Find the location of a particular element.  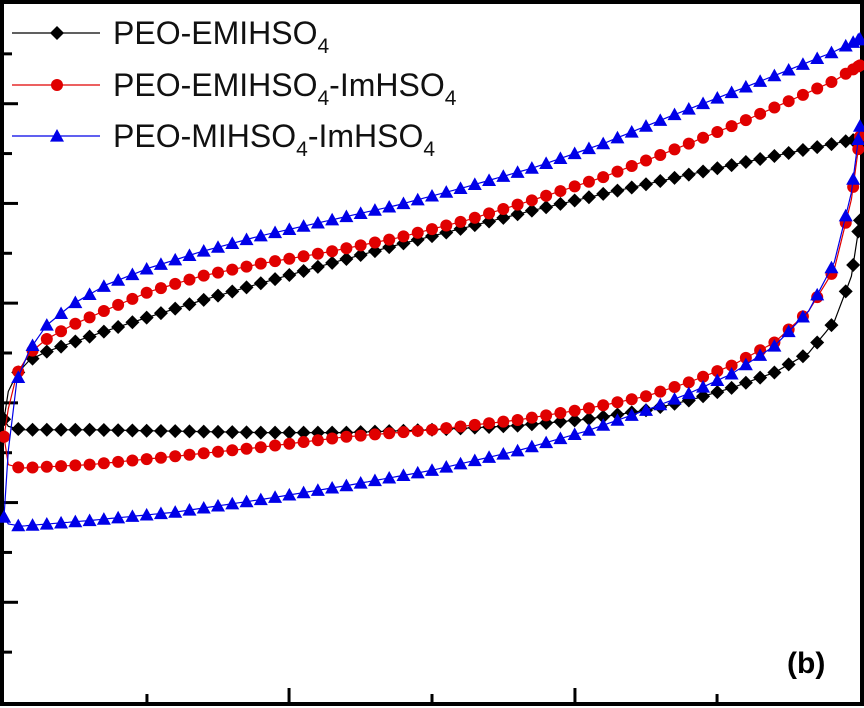

legend-entry-1: PEO-EMIHSO4 is located at coordinates (170, 36).